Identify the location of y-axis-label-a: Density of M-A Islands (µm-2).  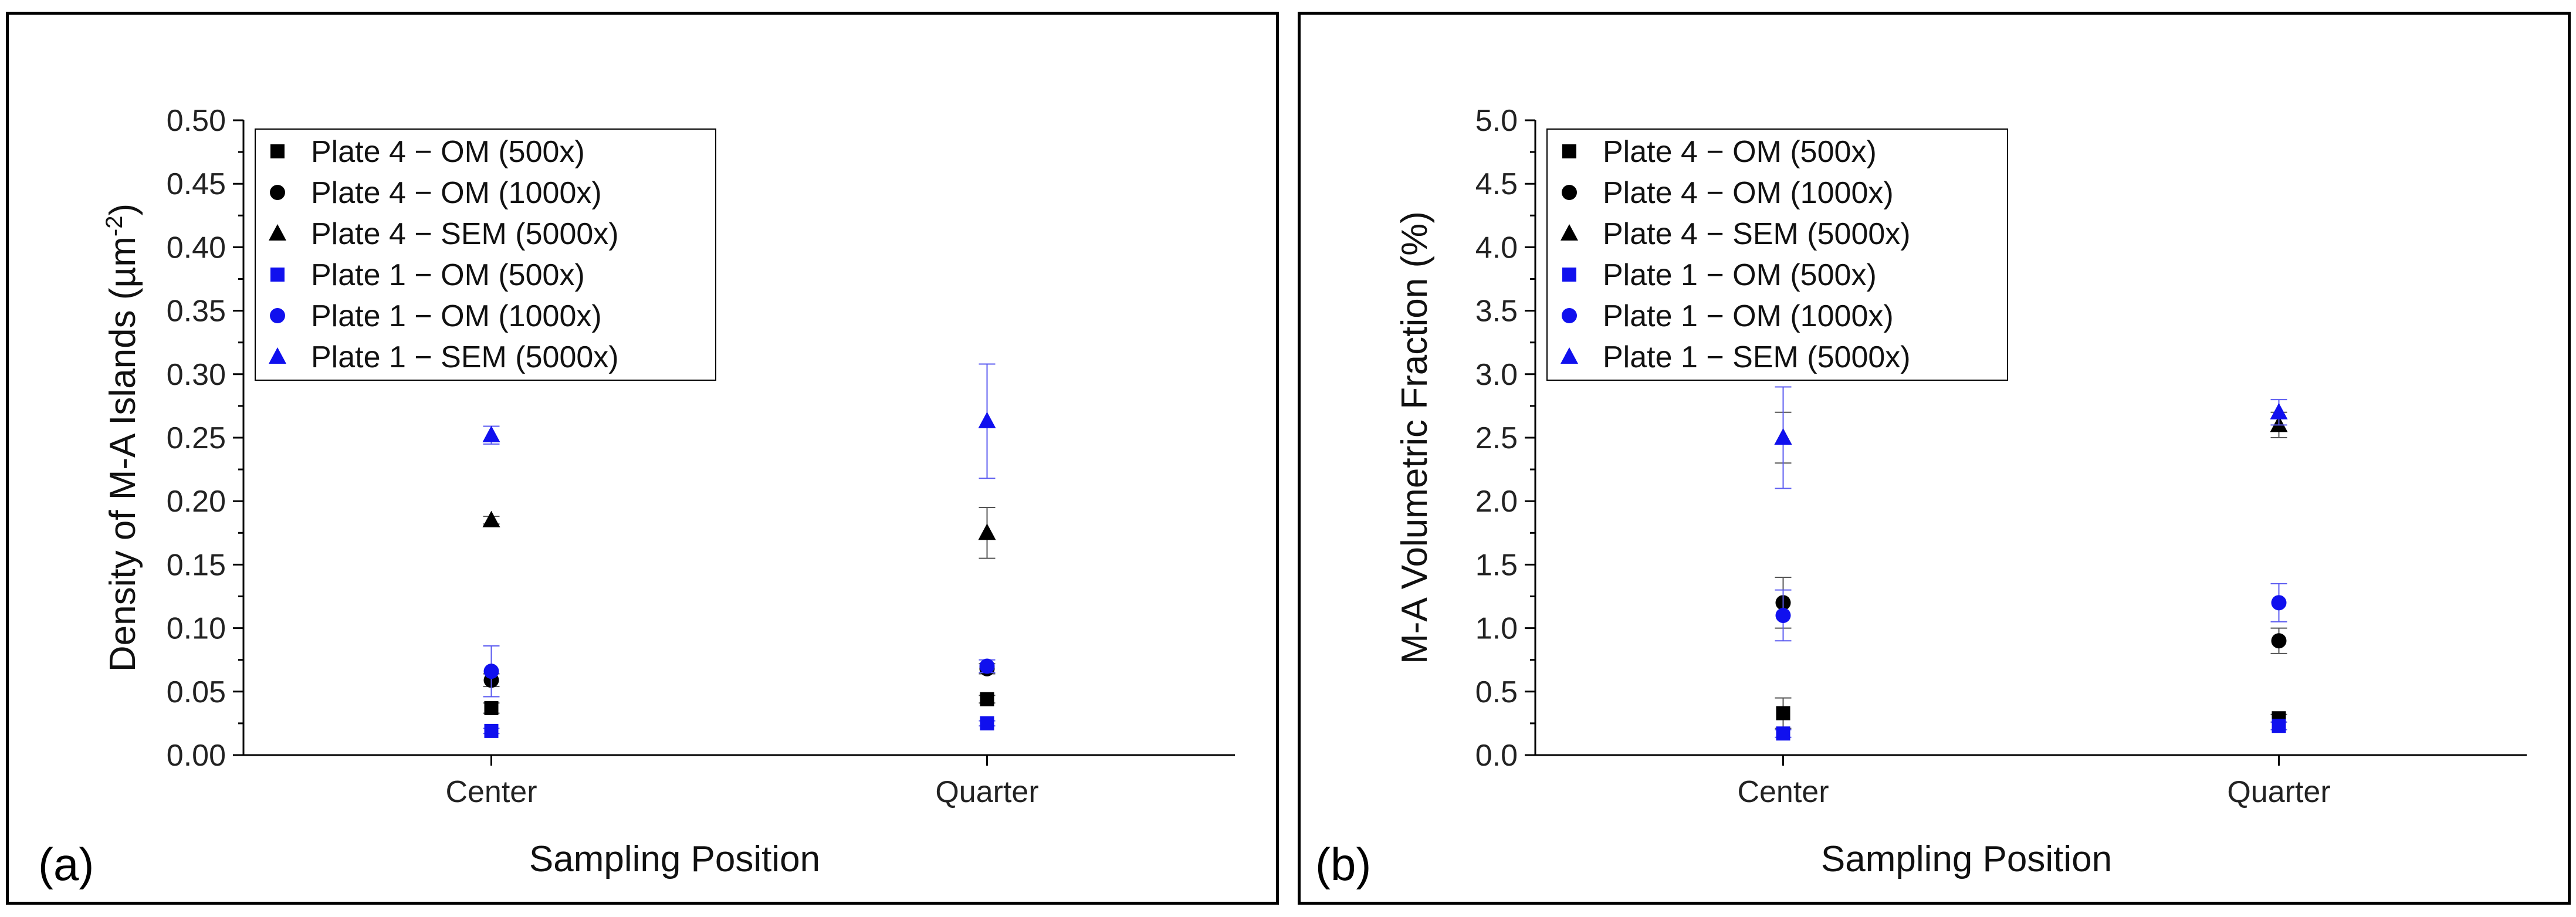
(122, 438).